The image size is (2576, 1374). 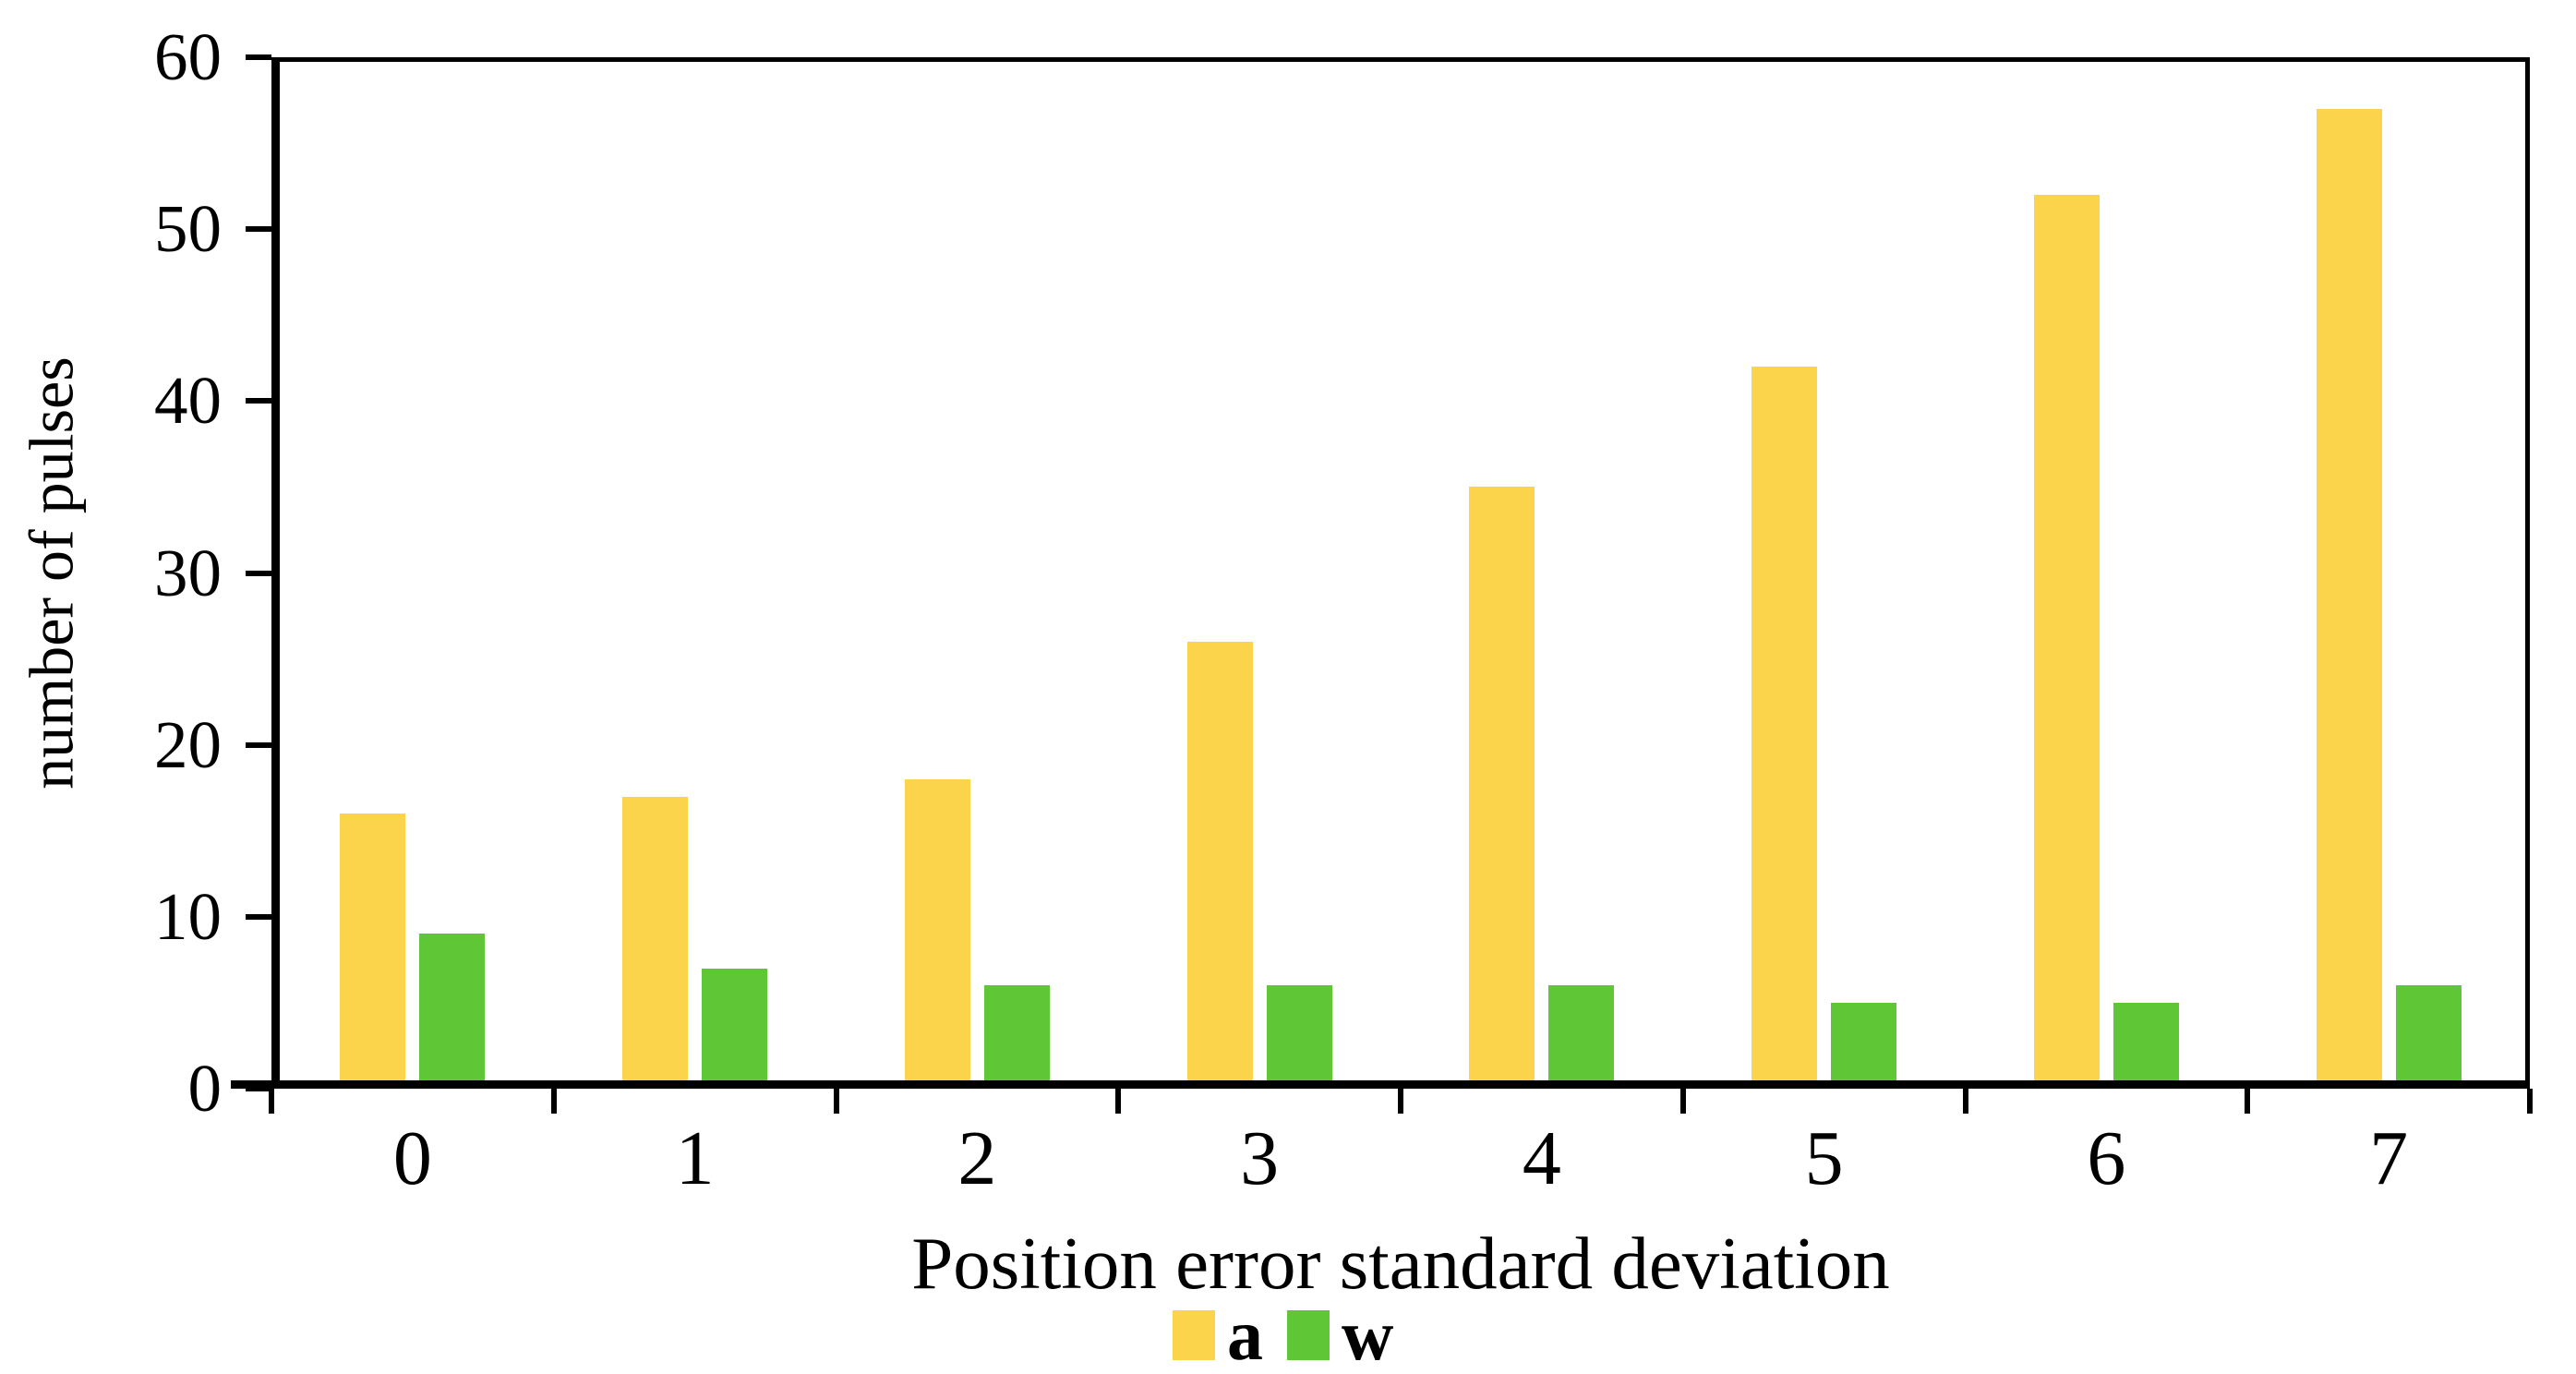 I want to click on x-tick-label-1: 1, so click(x=695, y=1158).